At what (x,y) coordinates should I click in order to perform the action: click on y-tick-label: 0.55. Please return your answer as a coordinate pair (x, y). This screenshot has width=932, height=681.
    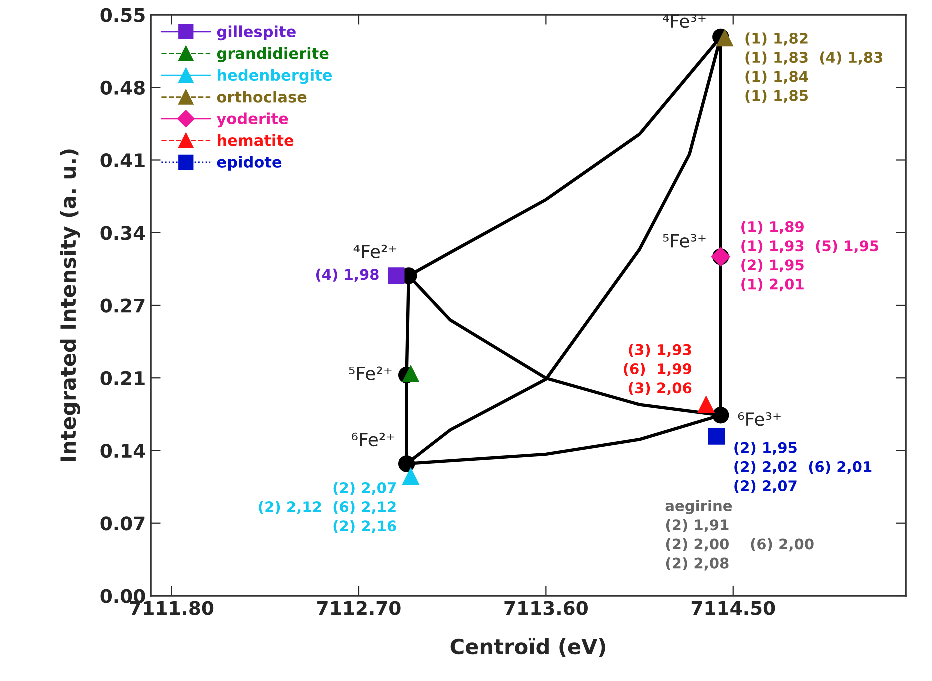
    Looking at the image, I should click on (122, 15).